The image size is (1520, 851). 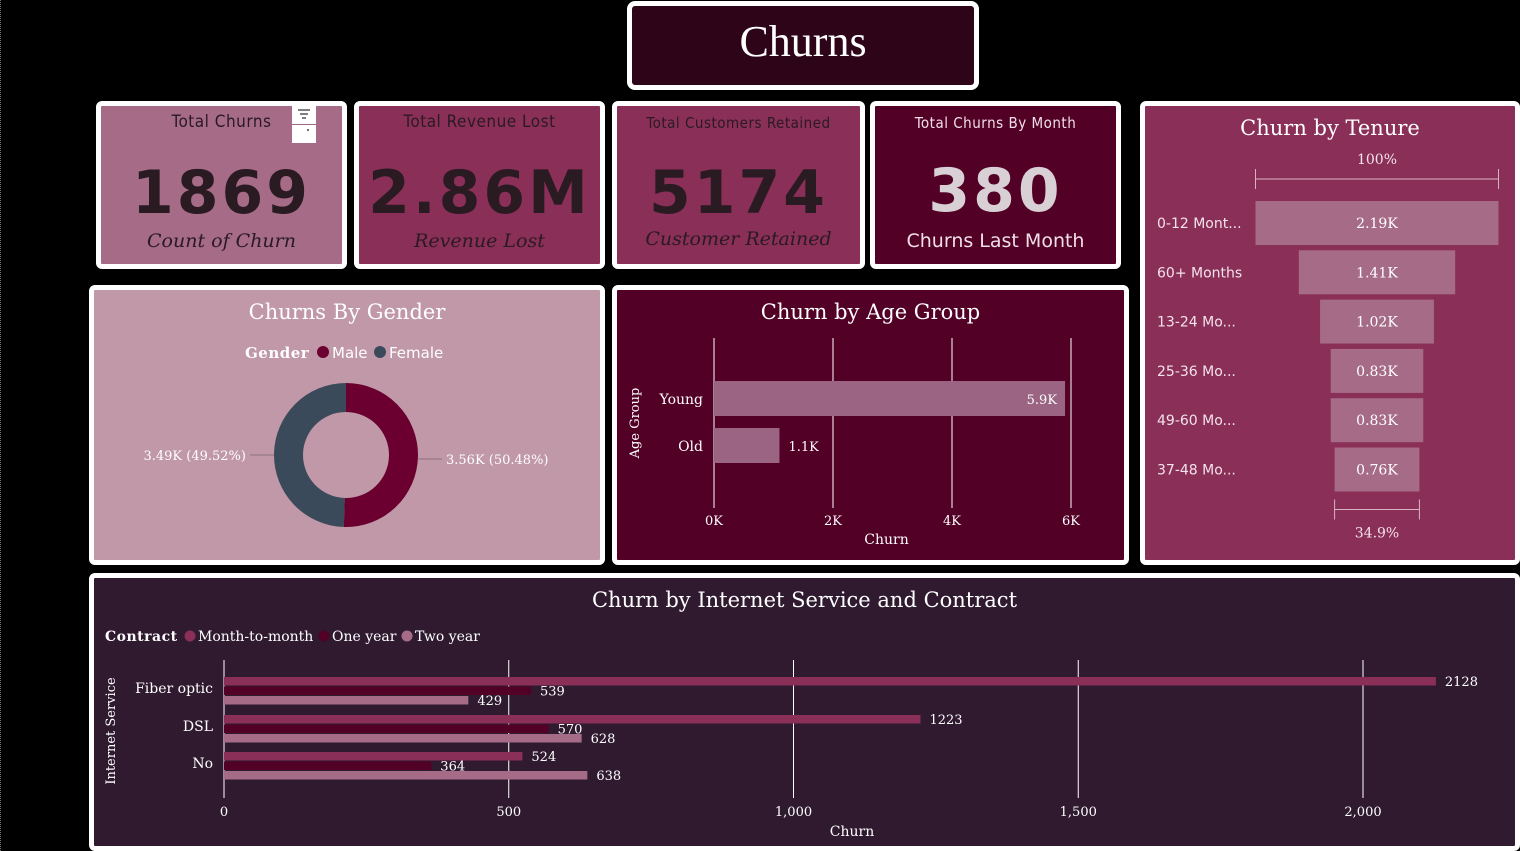 I want to click on funnel-data-label: 1.02K, so click(x=1377, y=323).